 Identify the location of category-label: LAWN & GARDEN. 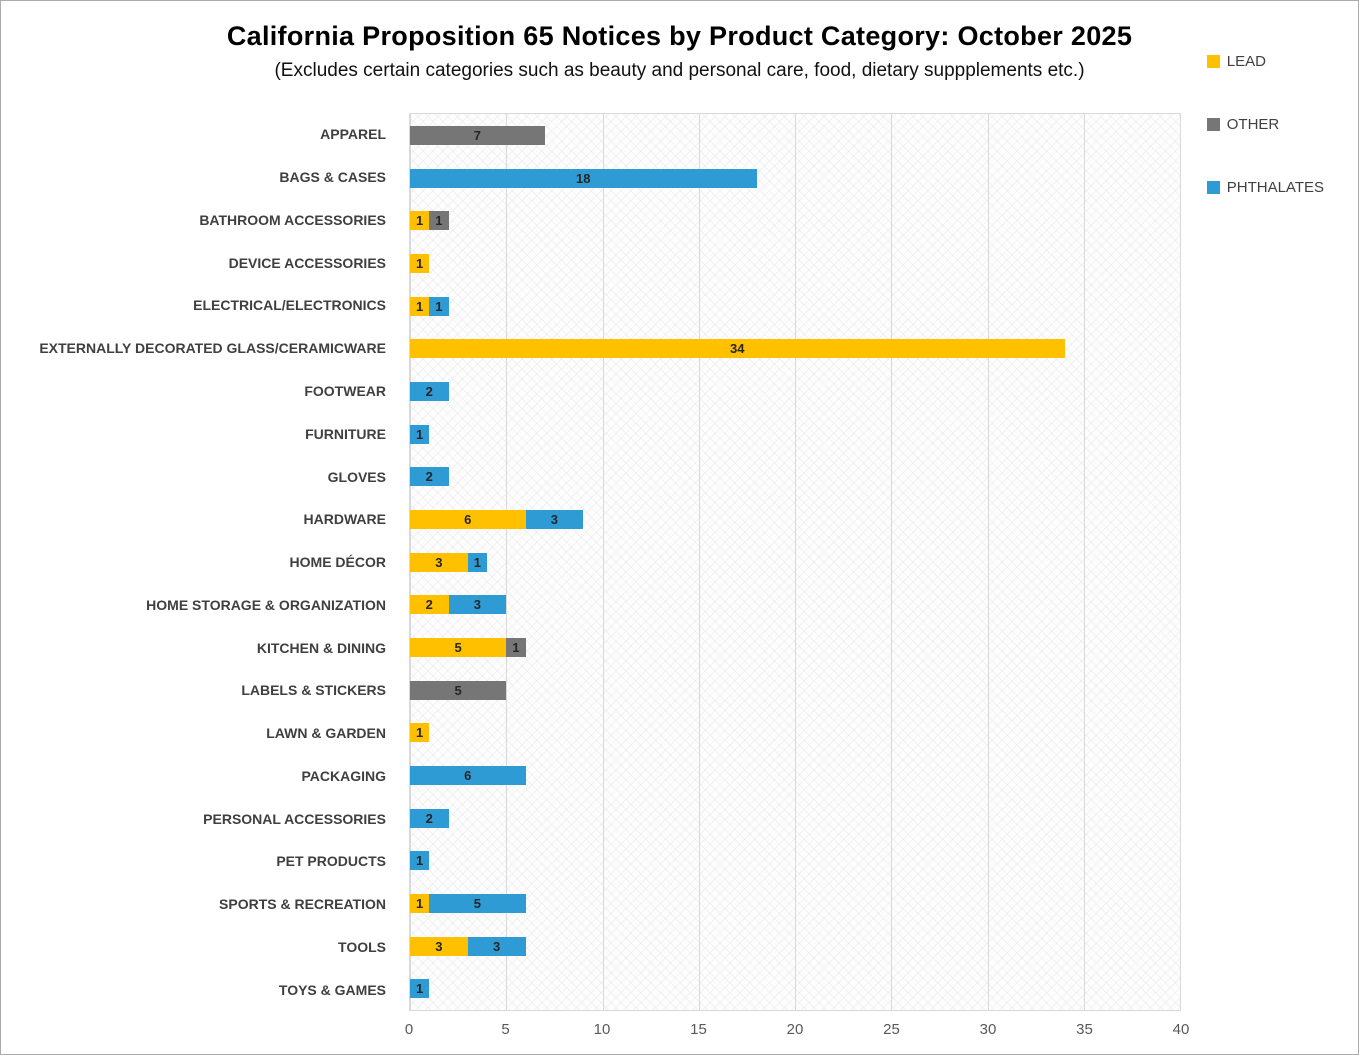
(326, 733).